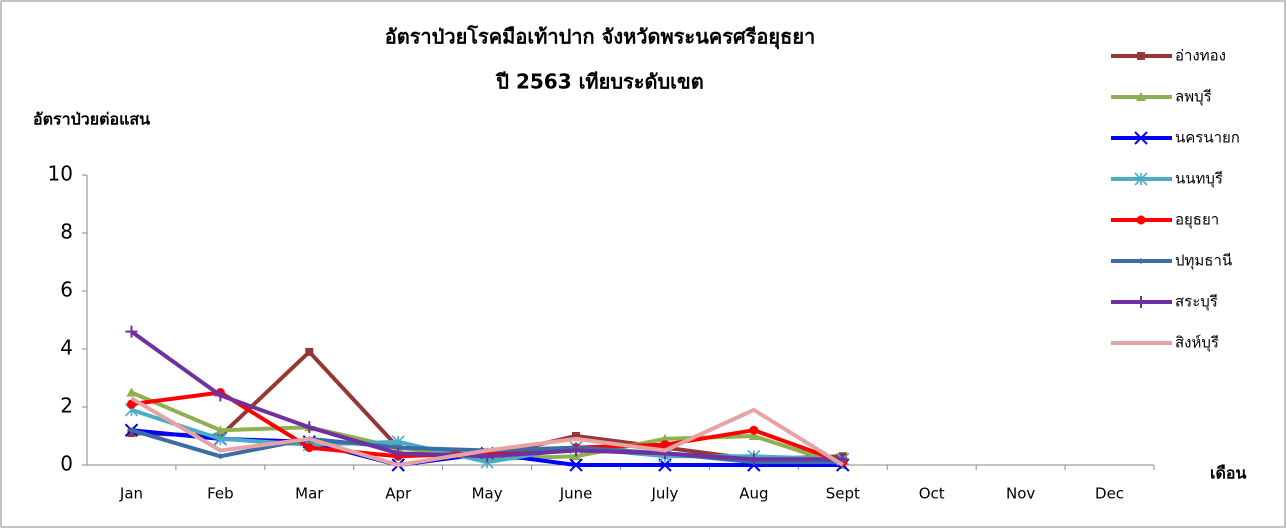 The height and width of the screenshot is (529, 1287). Describe the element at coordinates (1203, 261) in the screenshot. I see `legend-label: ปทุมธานี` at that location.